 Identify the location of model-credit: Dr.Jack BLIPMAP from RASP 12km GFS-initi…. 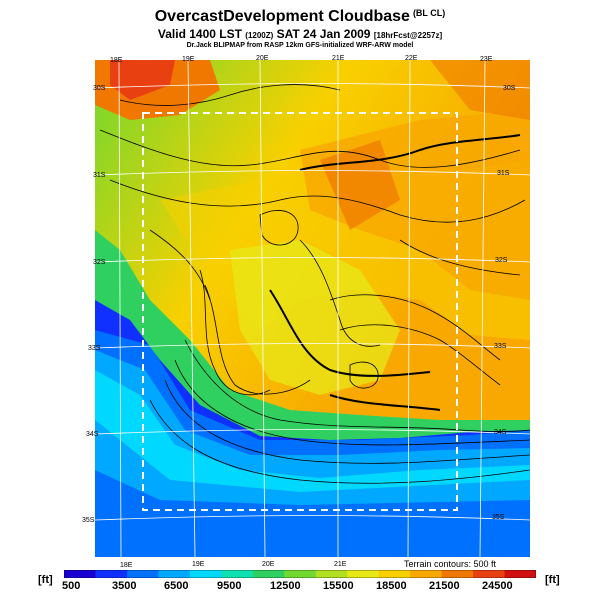
(300, 45).